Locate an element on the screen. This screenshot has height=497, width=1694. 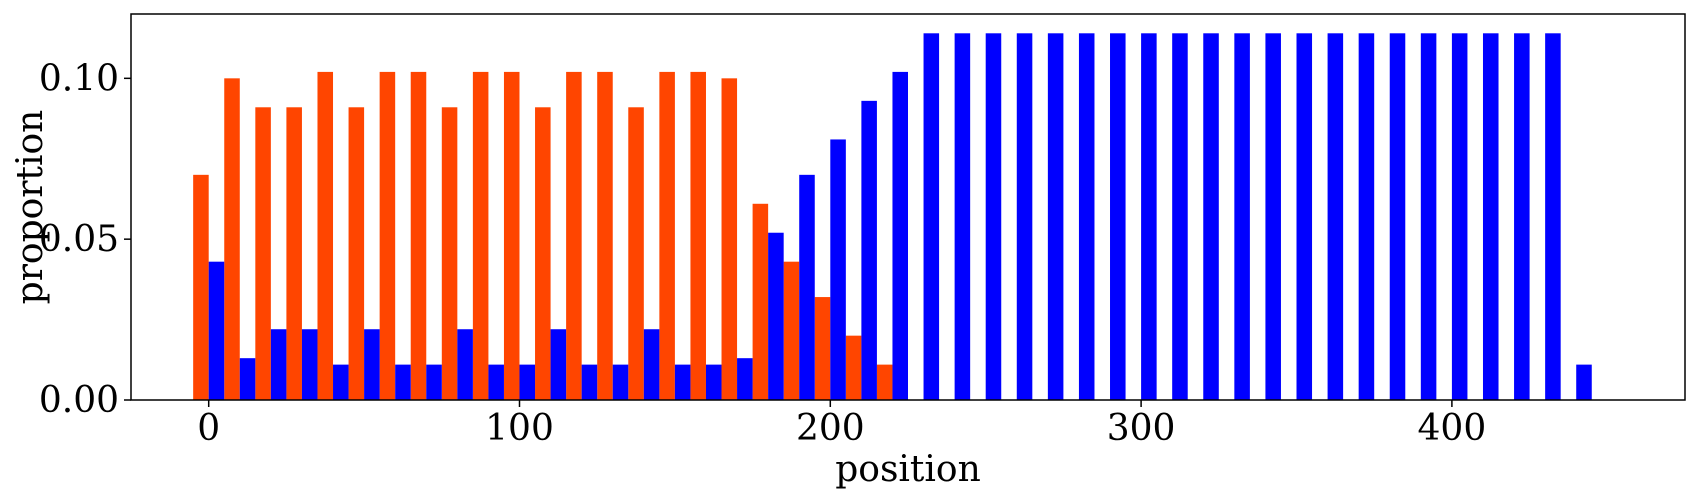
x-tick-label-300: 300 is located at coordinates (1141, 428).